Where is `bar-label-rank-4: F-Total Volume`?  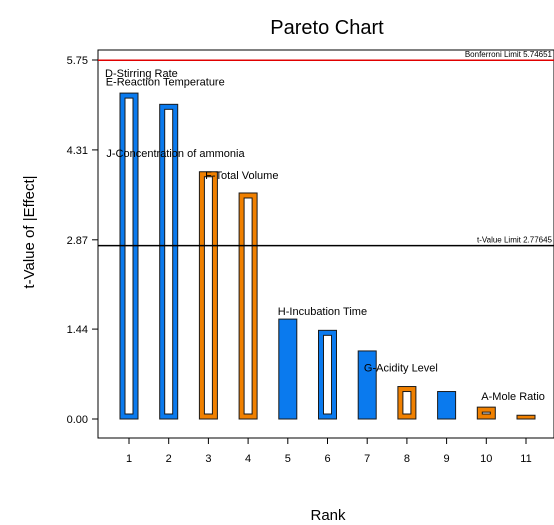 bar-label-rank-4: F-Total Volume is located at coordinates (241, 176).